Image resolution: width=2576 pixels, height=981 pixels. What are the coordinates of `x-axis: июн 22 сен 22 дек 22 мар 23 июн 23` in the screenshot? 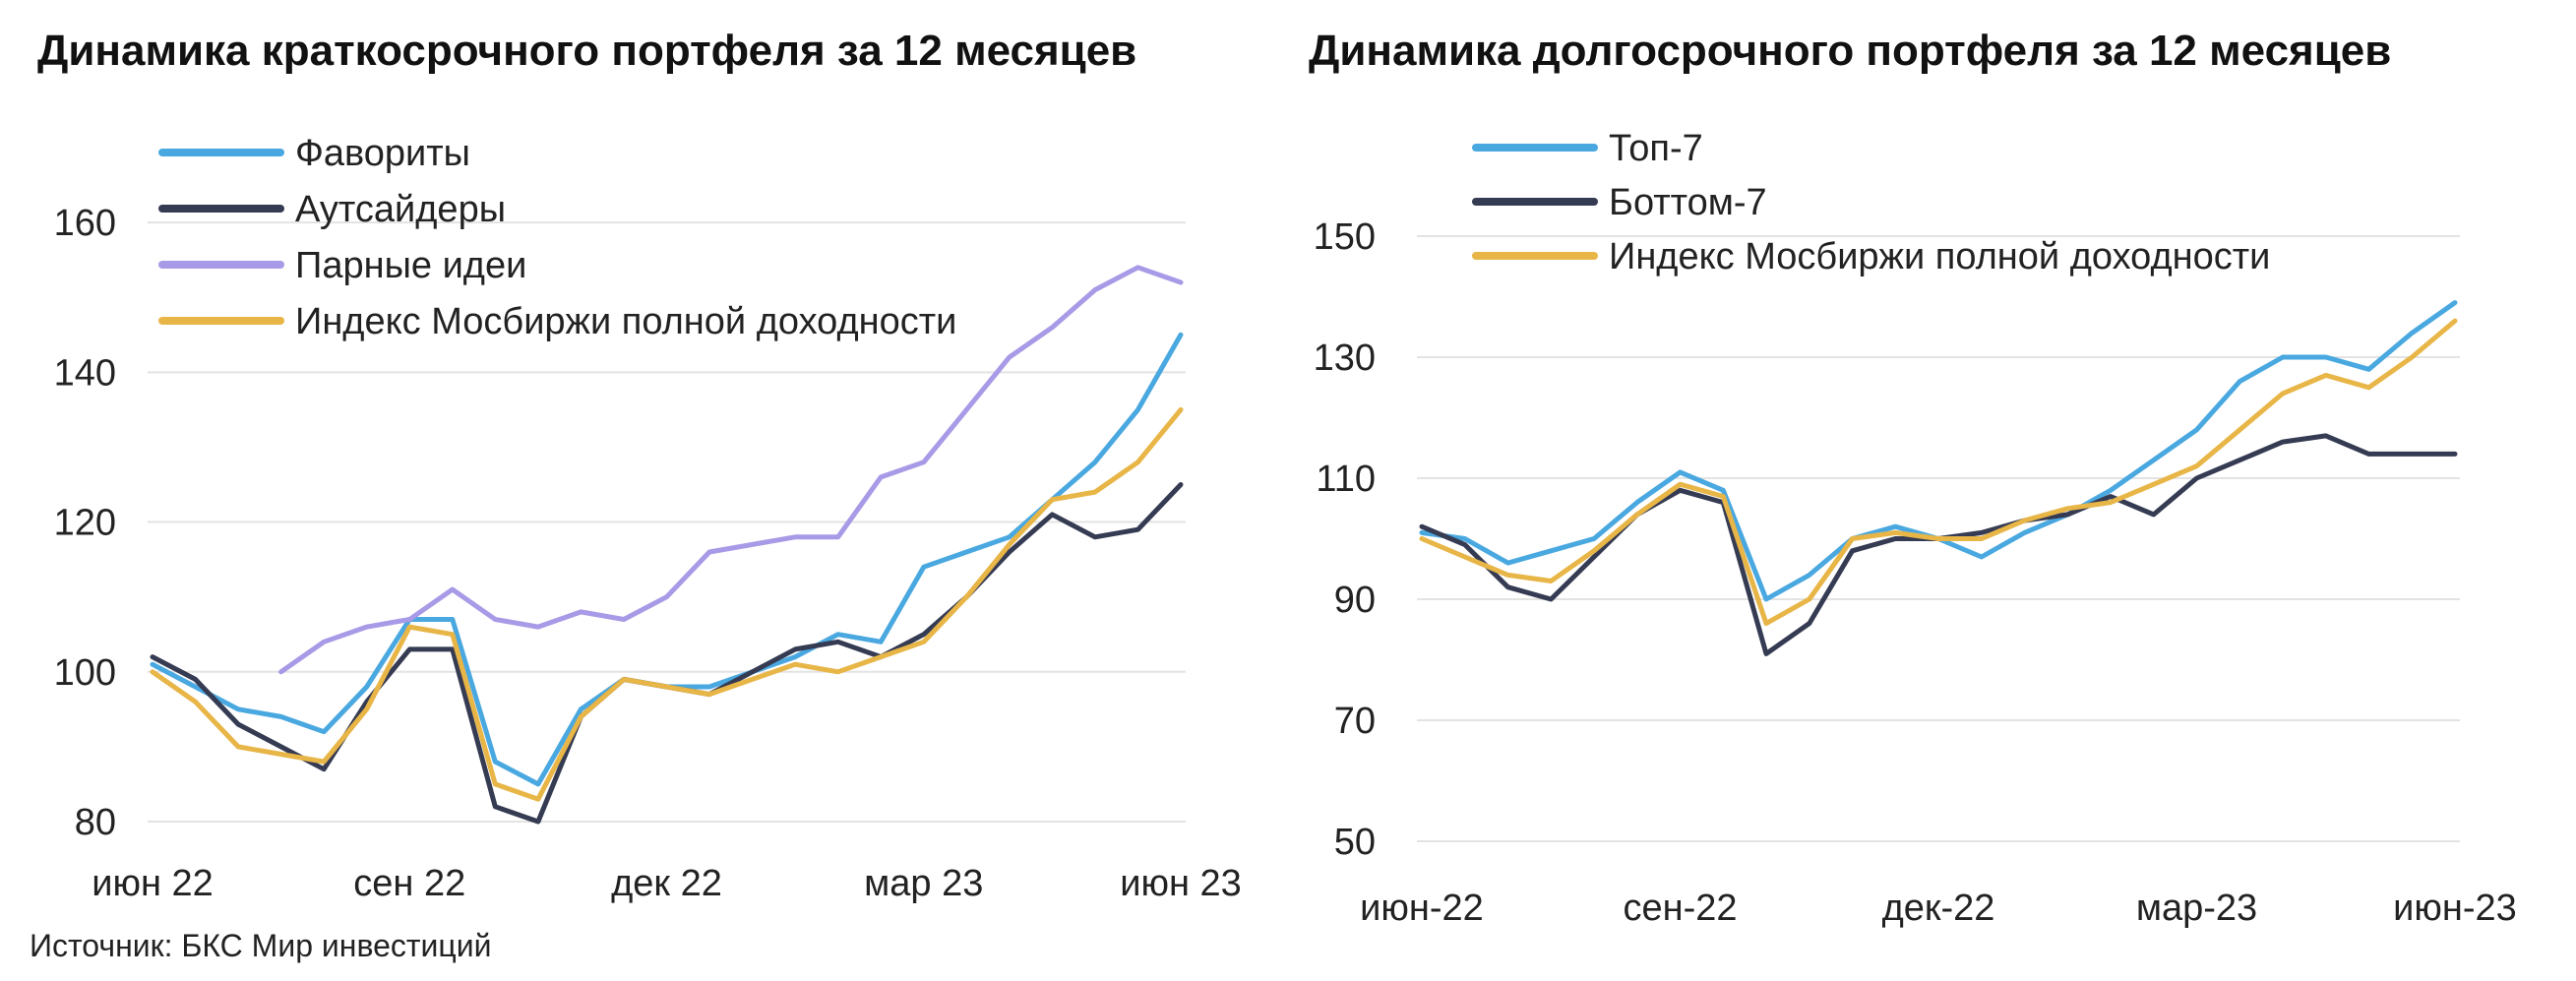 It's located at (667, 883).